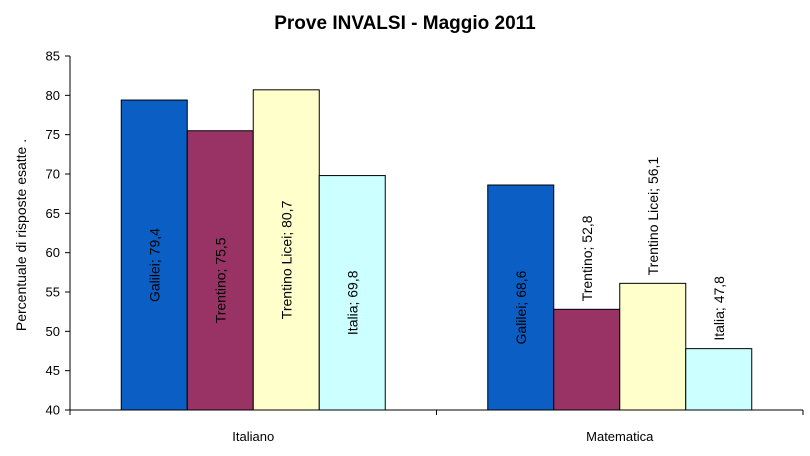 This screenshot has height=456, width=810. Describe the element at coordinates (53, 134) in the screenshot. I see `y-tick-label: 75` at that location.